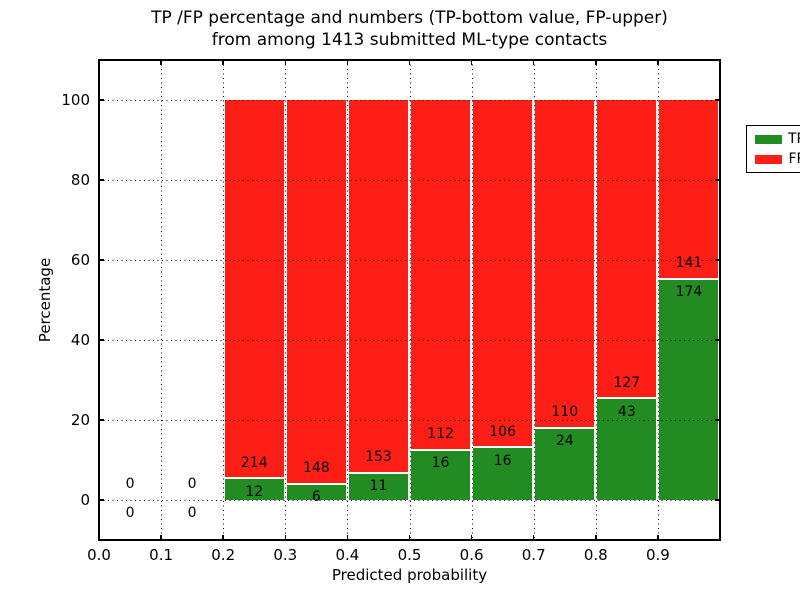 The width and height of the screenshot is (800, 600). What do you see at coordinates (657, 555) in the screenshot?
I see `x-tick-label: 0.9` at bounding box center [657, 555].